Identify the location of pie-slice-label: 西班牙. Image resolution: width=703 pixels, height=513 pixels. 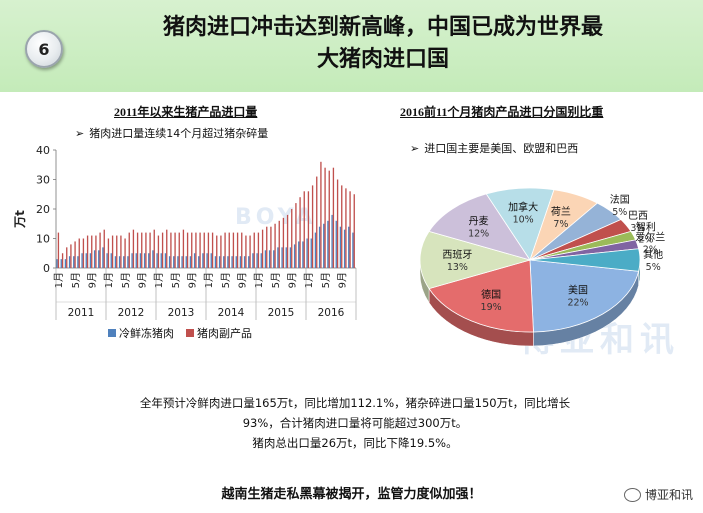
(457, 255).